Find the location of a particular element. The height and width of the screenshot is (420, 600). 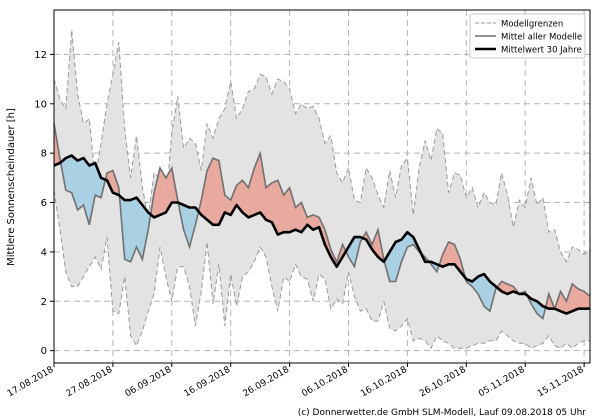

x-tick-label: 16.09.2018 is located at coordinates (208, 382).